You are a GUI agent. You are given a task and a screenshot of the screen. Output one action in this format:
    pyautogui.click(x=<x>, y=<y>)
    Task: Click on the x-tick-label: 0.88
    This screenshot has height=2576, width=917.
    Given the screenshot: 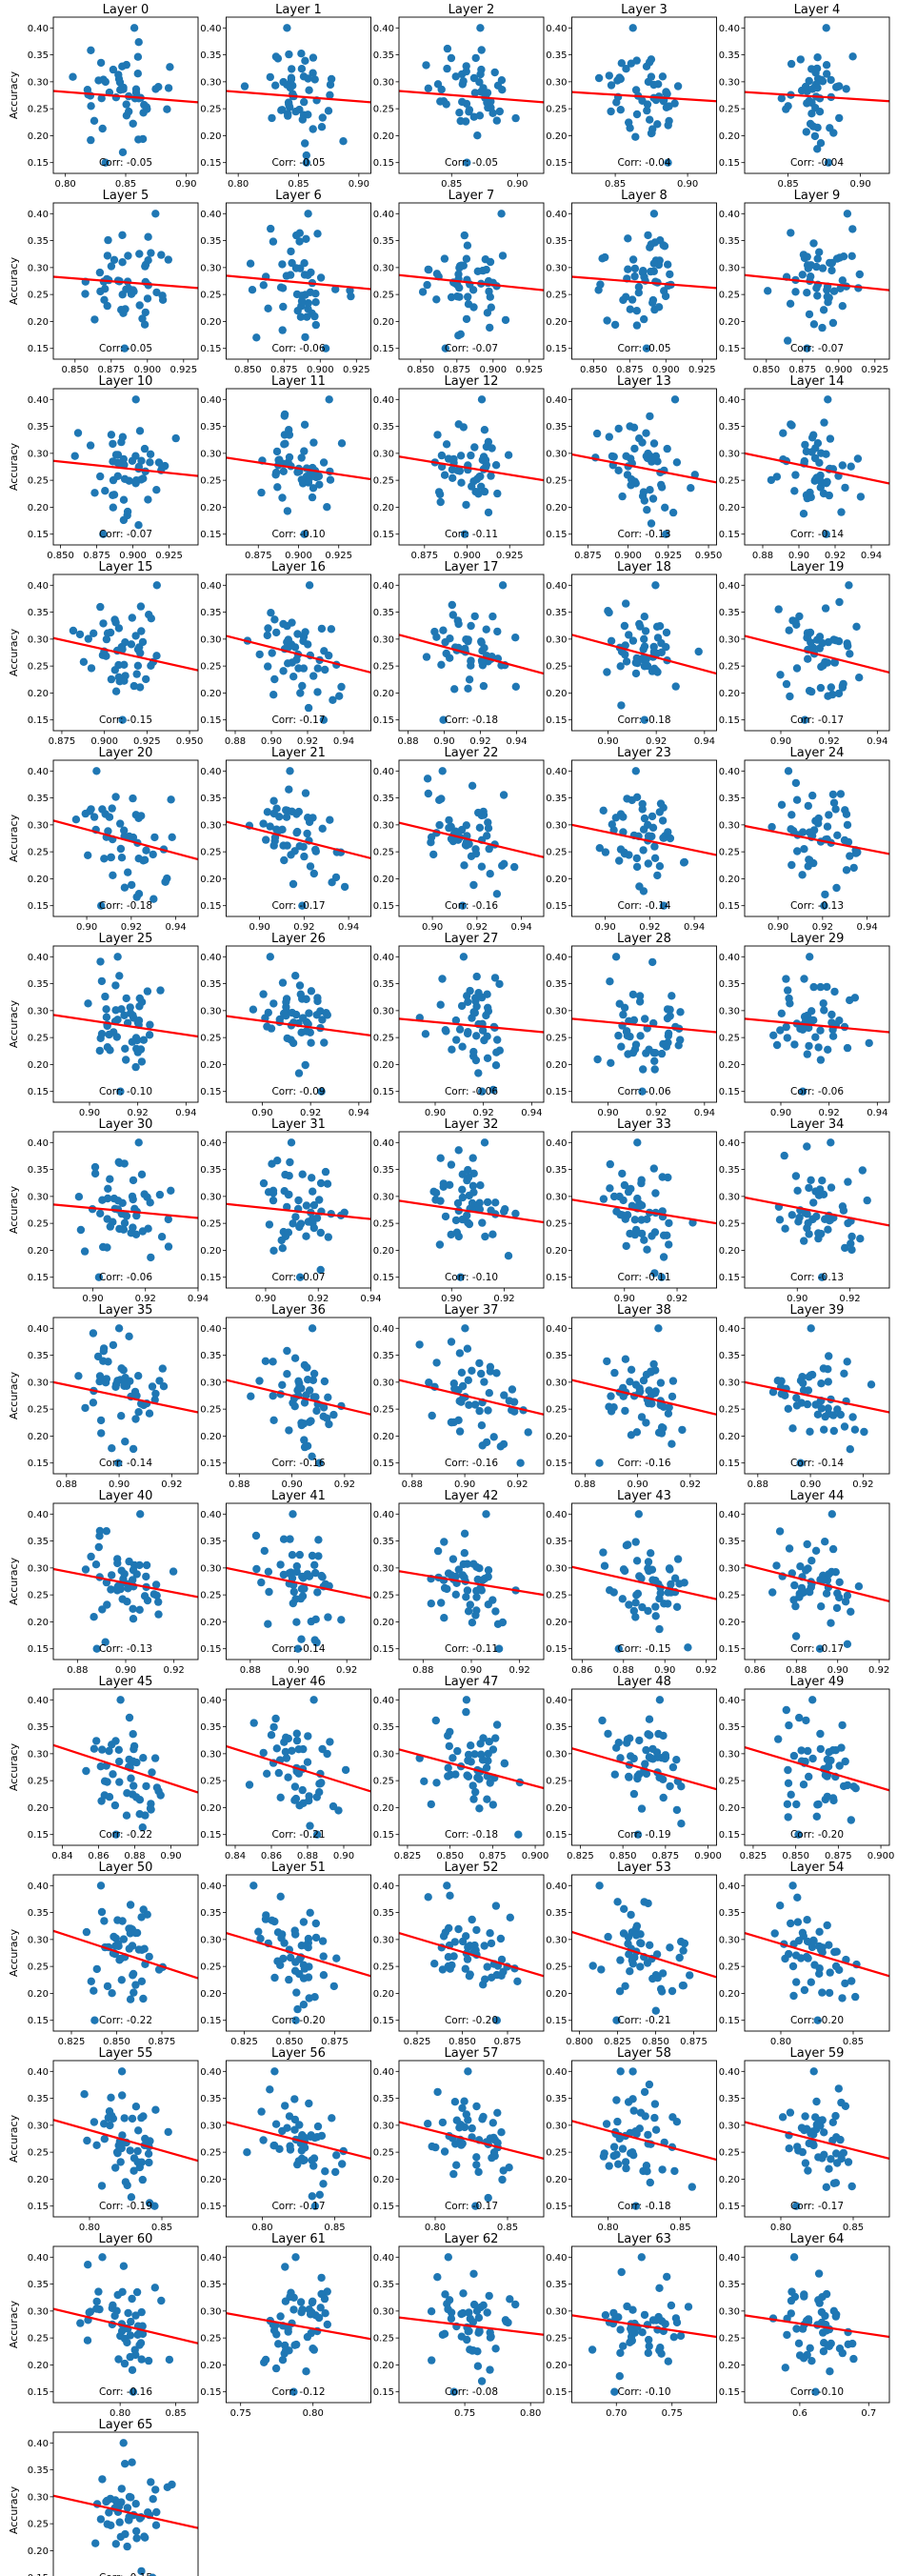 What is the action you would take?
    pyautogui.click(x=66, y=1485)
    